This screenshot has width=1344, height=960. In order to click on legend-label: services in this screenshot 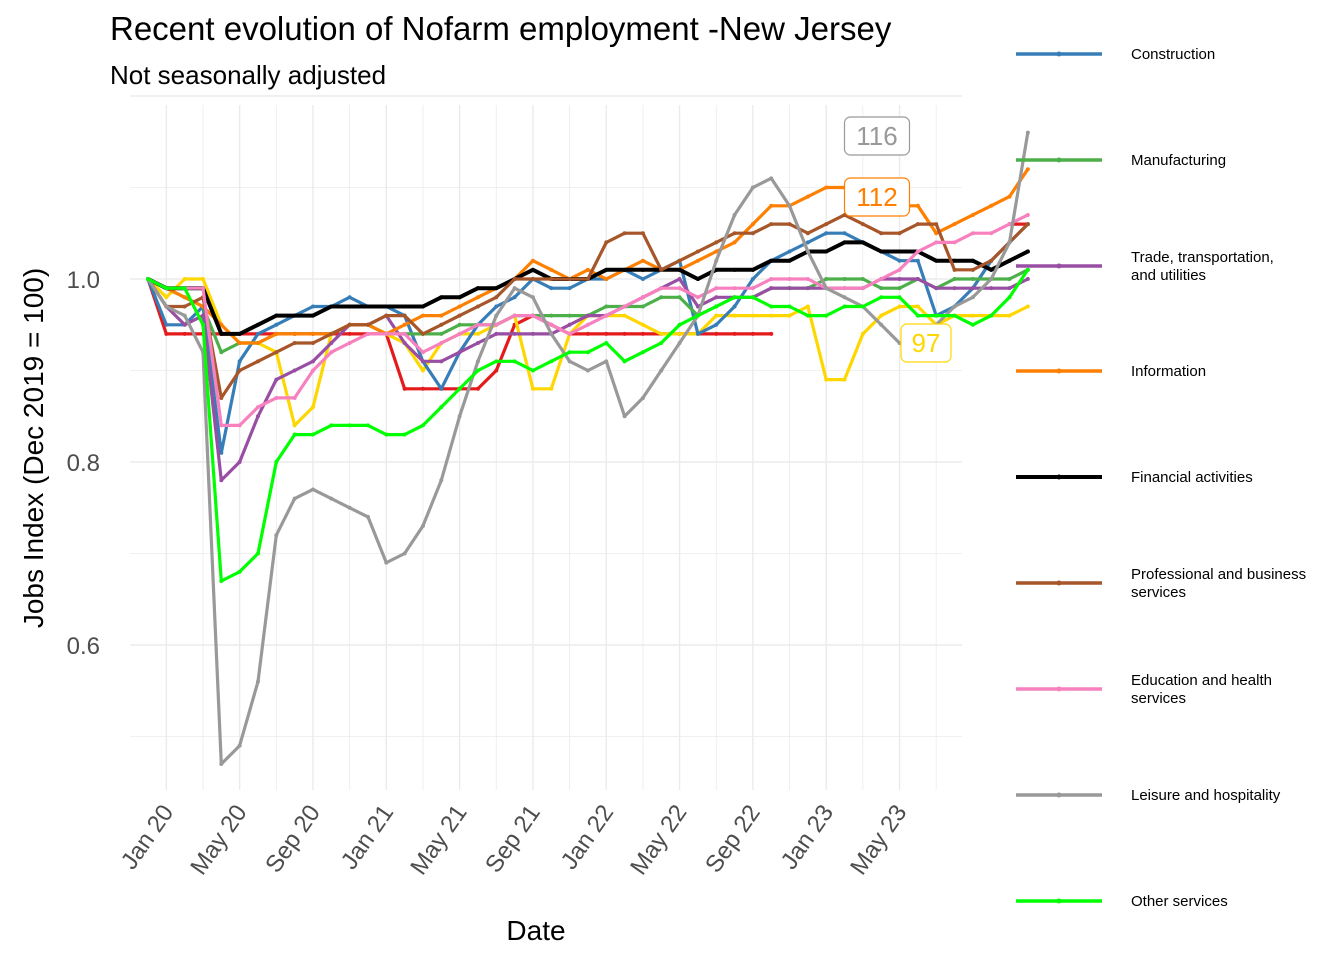, I will do `click(1158, 698)`.